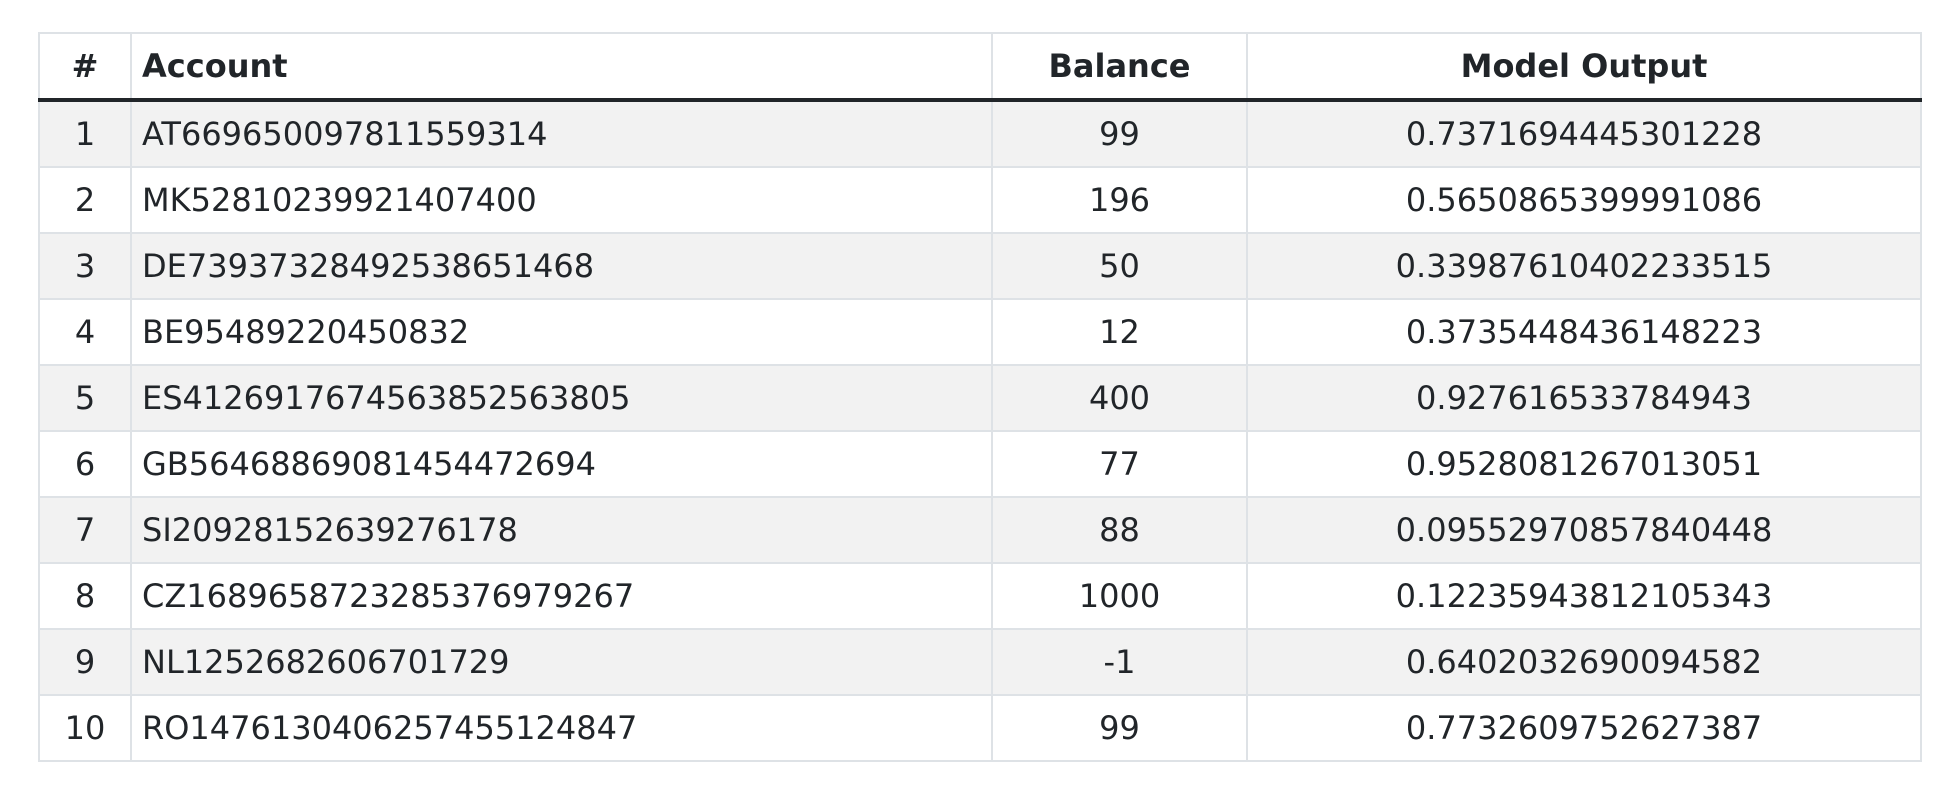 The height and width of the screenshot is (804, 1950). Describe the element at coordinates (1584, 596) in the screenshot. I see `model-output-cell: 0.12235943812105343` at that location.